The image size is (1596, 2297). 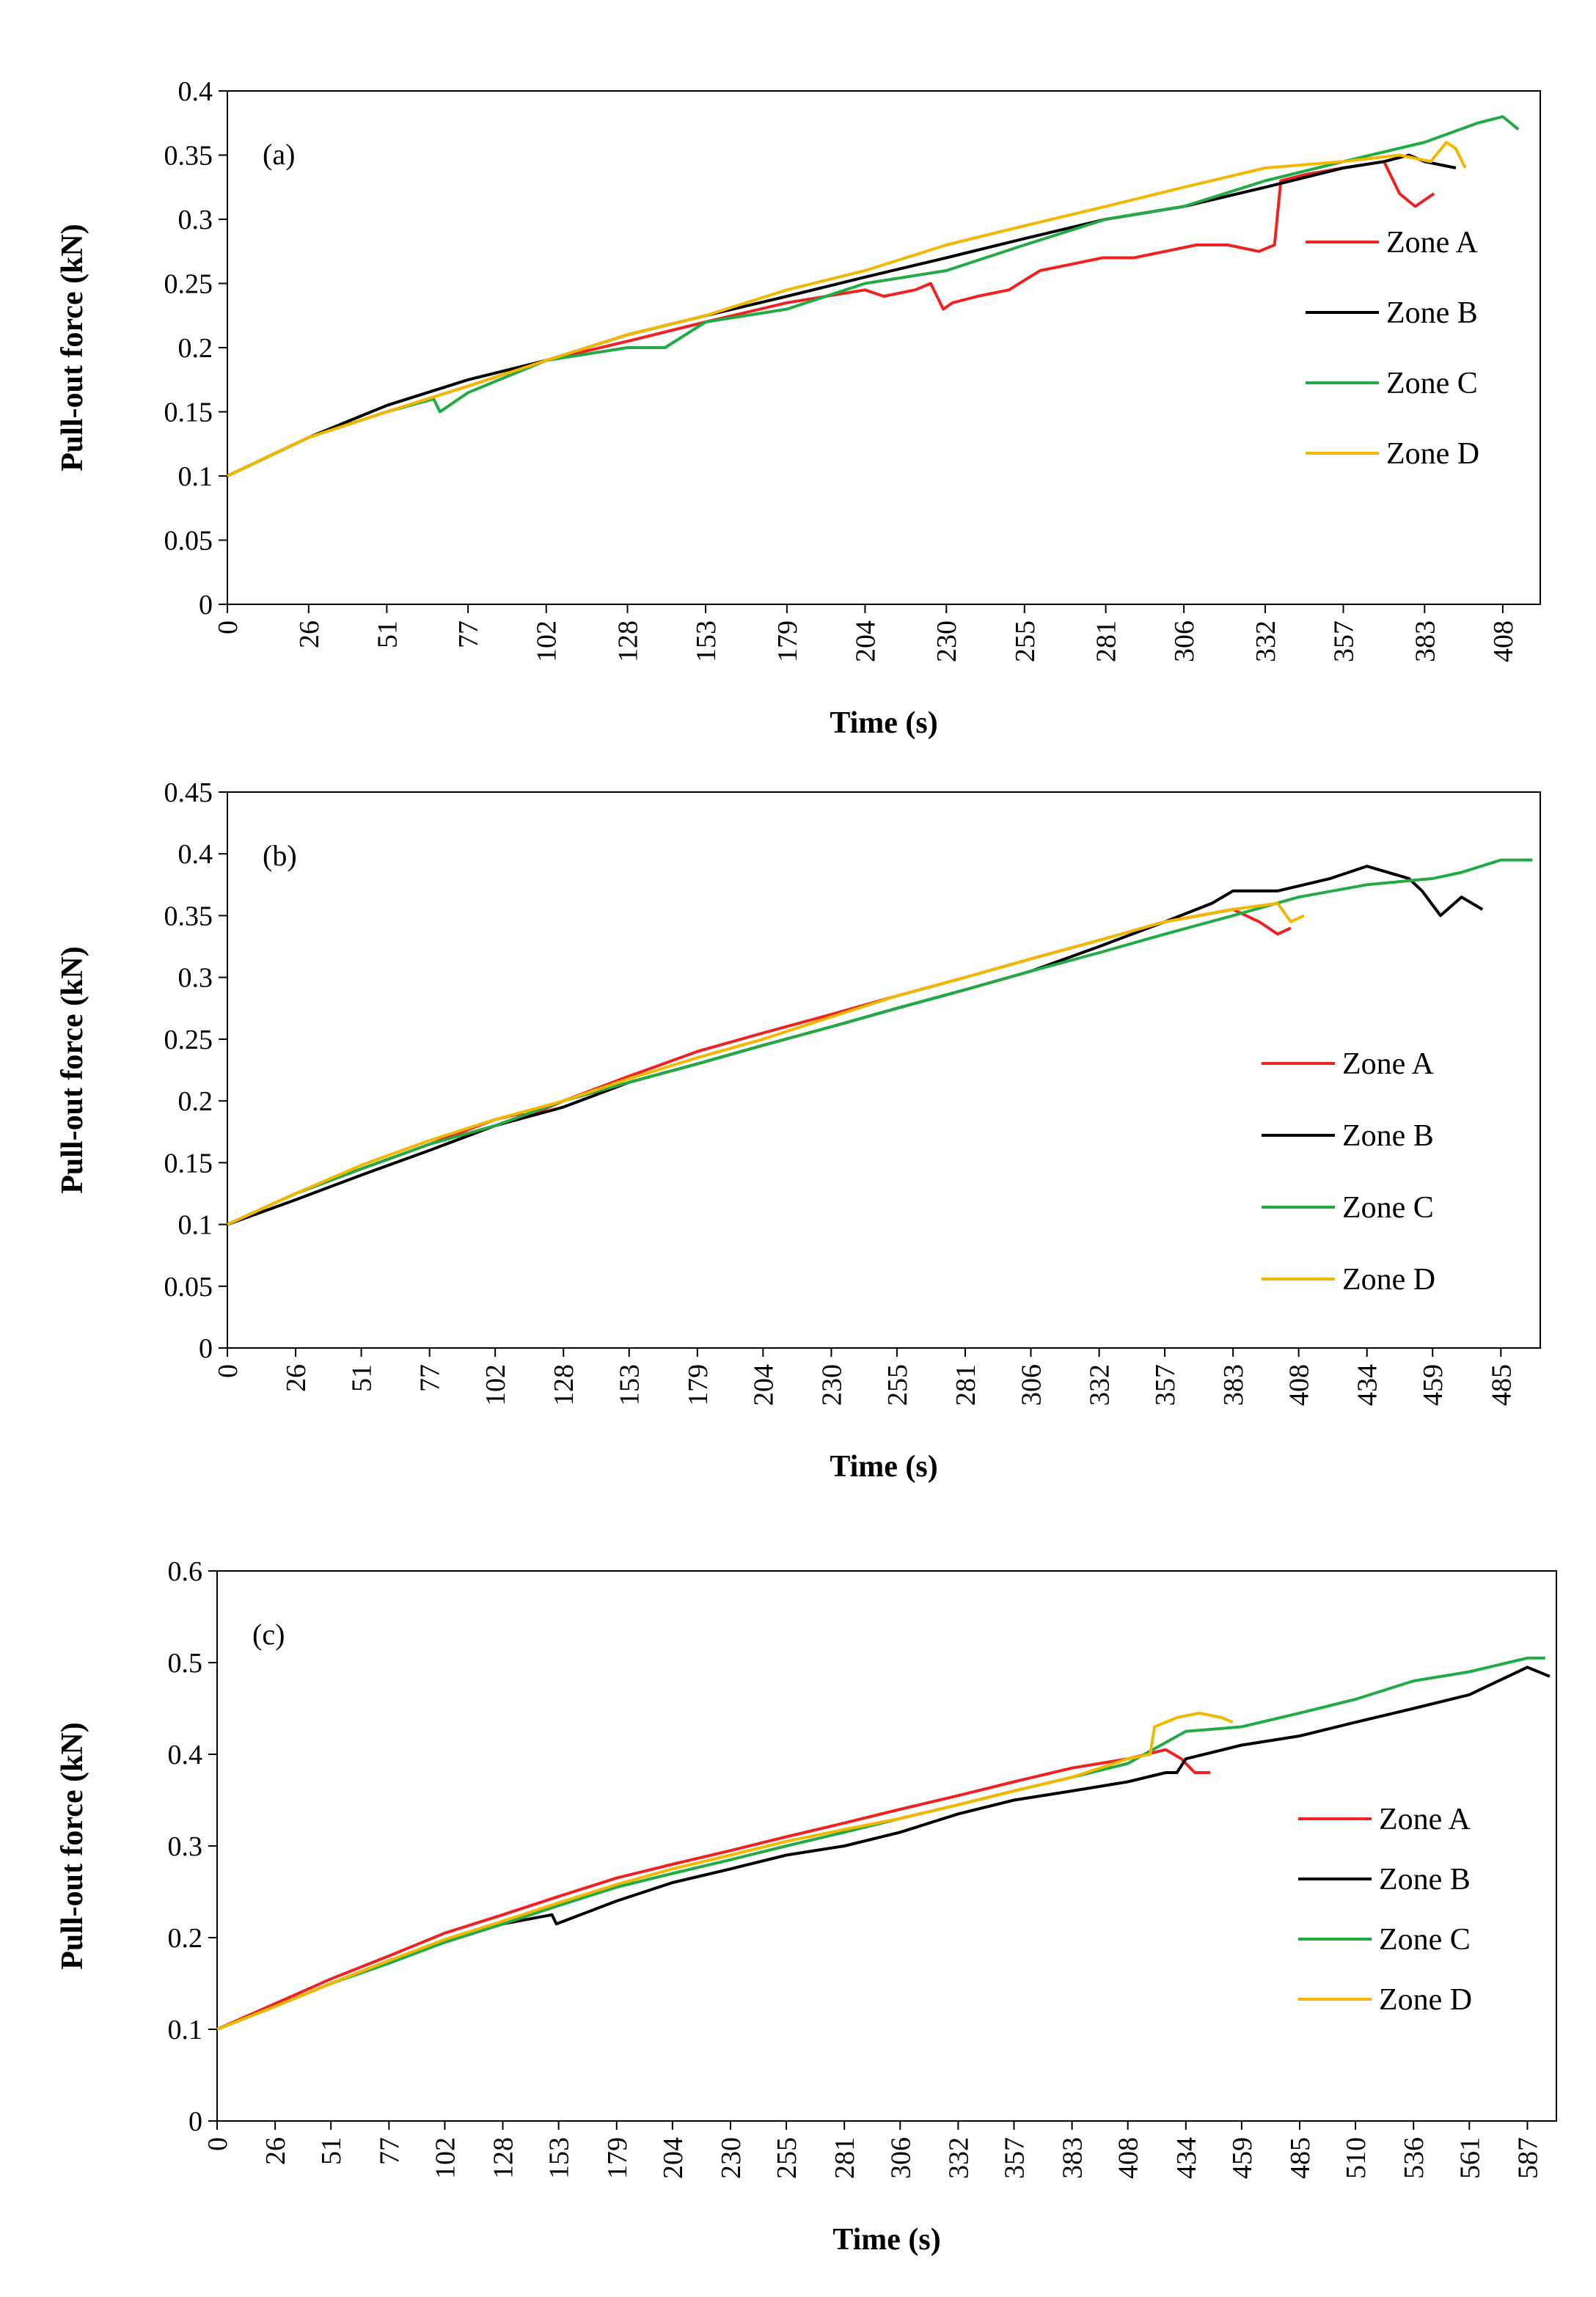 What do you see at coordinates (279, 154) in the screenshot?
I see `panel-label: (a)` at bounding box center [279, 154].